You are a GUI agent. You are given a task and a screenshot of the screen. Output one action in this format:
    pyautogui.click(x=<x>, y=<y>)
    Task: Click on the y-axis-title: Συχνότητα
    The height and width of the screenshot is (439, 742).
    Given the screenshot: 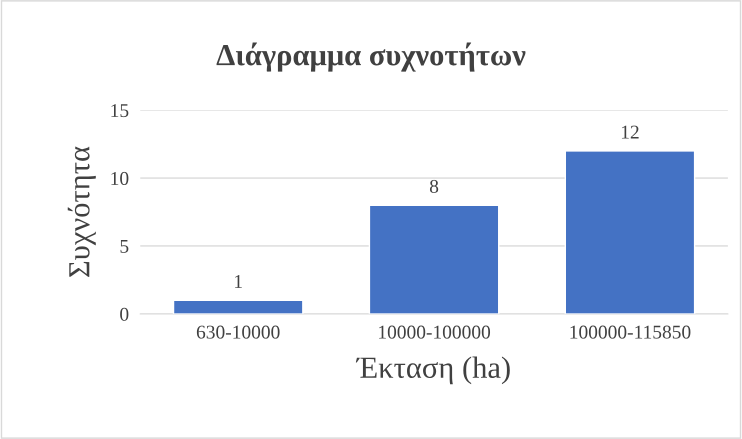 What is the action you would take?
    pyautogui.click(x=82, y=211)
    